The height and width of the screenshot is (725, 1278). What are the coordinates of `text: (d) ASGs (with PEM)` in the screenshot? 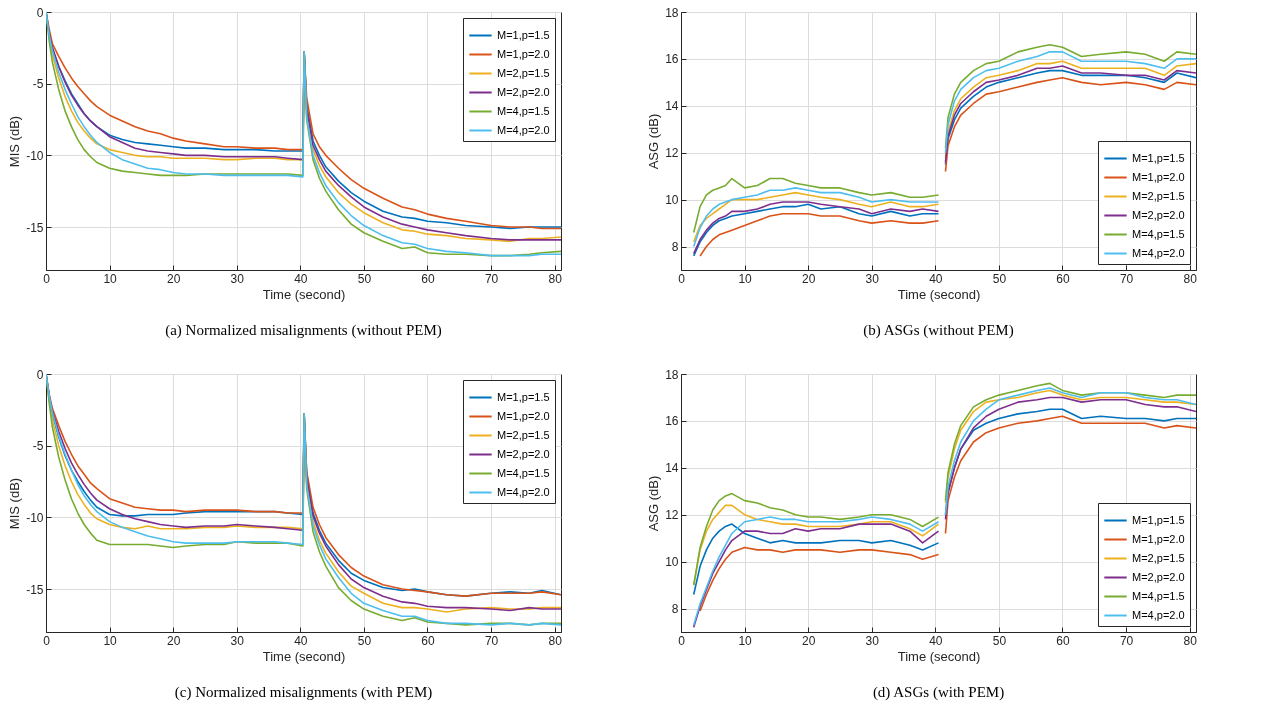 It's located at (938, 692).